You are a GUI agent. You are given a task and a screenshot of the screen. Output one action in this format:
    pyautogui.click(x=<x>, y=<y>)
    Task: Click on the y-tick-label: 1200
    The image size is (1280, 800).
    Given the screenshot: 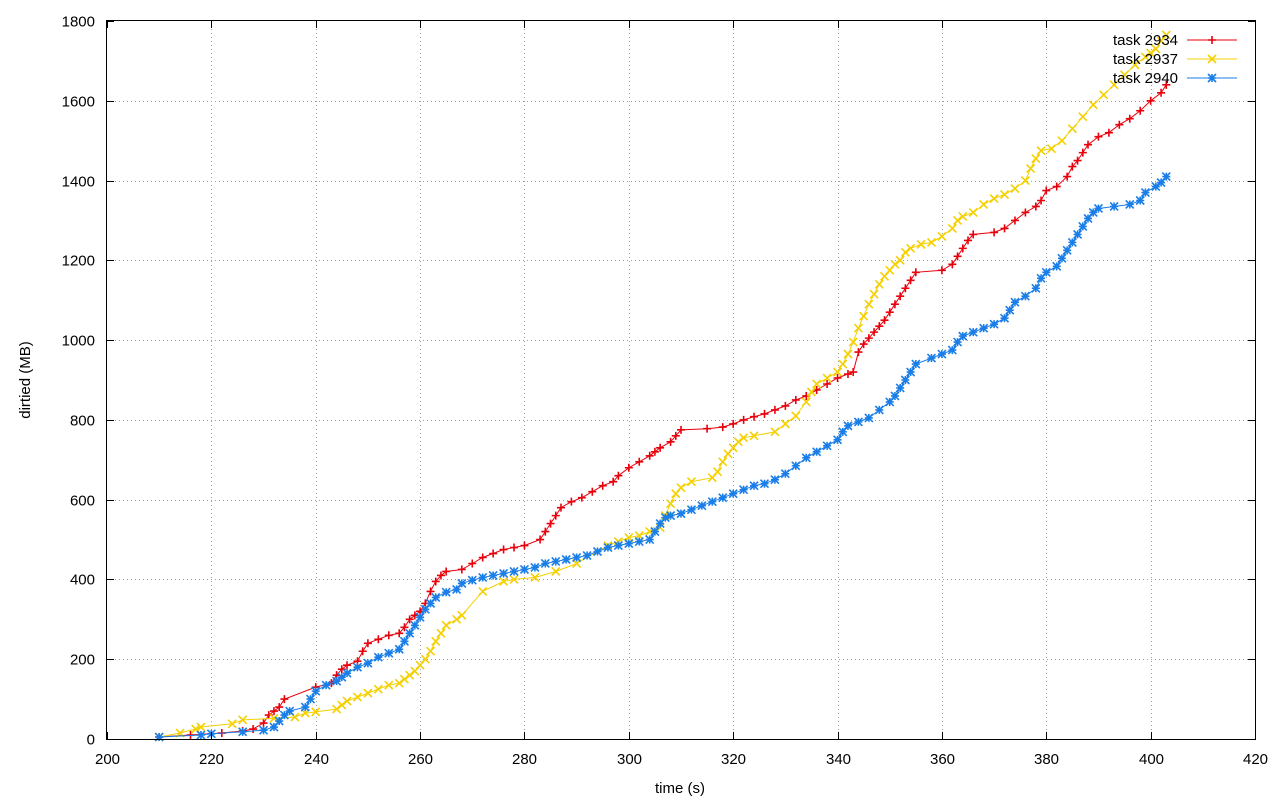 What is the action you would take?
    pyautogui.click(x=78, y=261)
    